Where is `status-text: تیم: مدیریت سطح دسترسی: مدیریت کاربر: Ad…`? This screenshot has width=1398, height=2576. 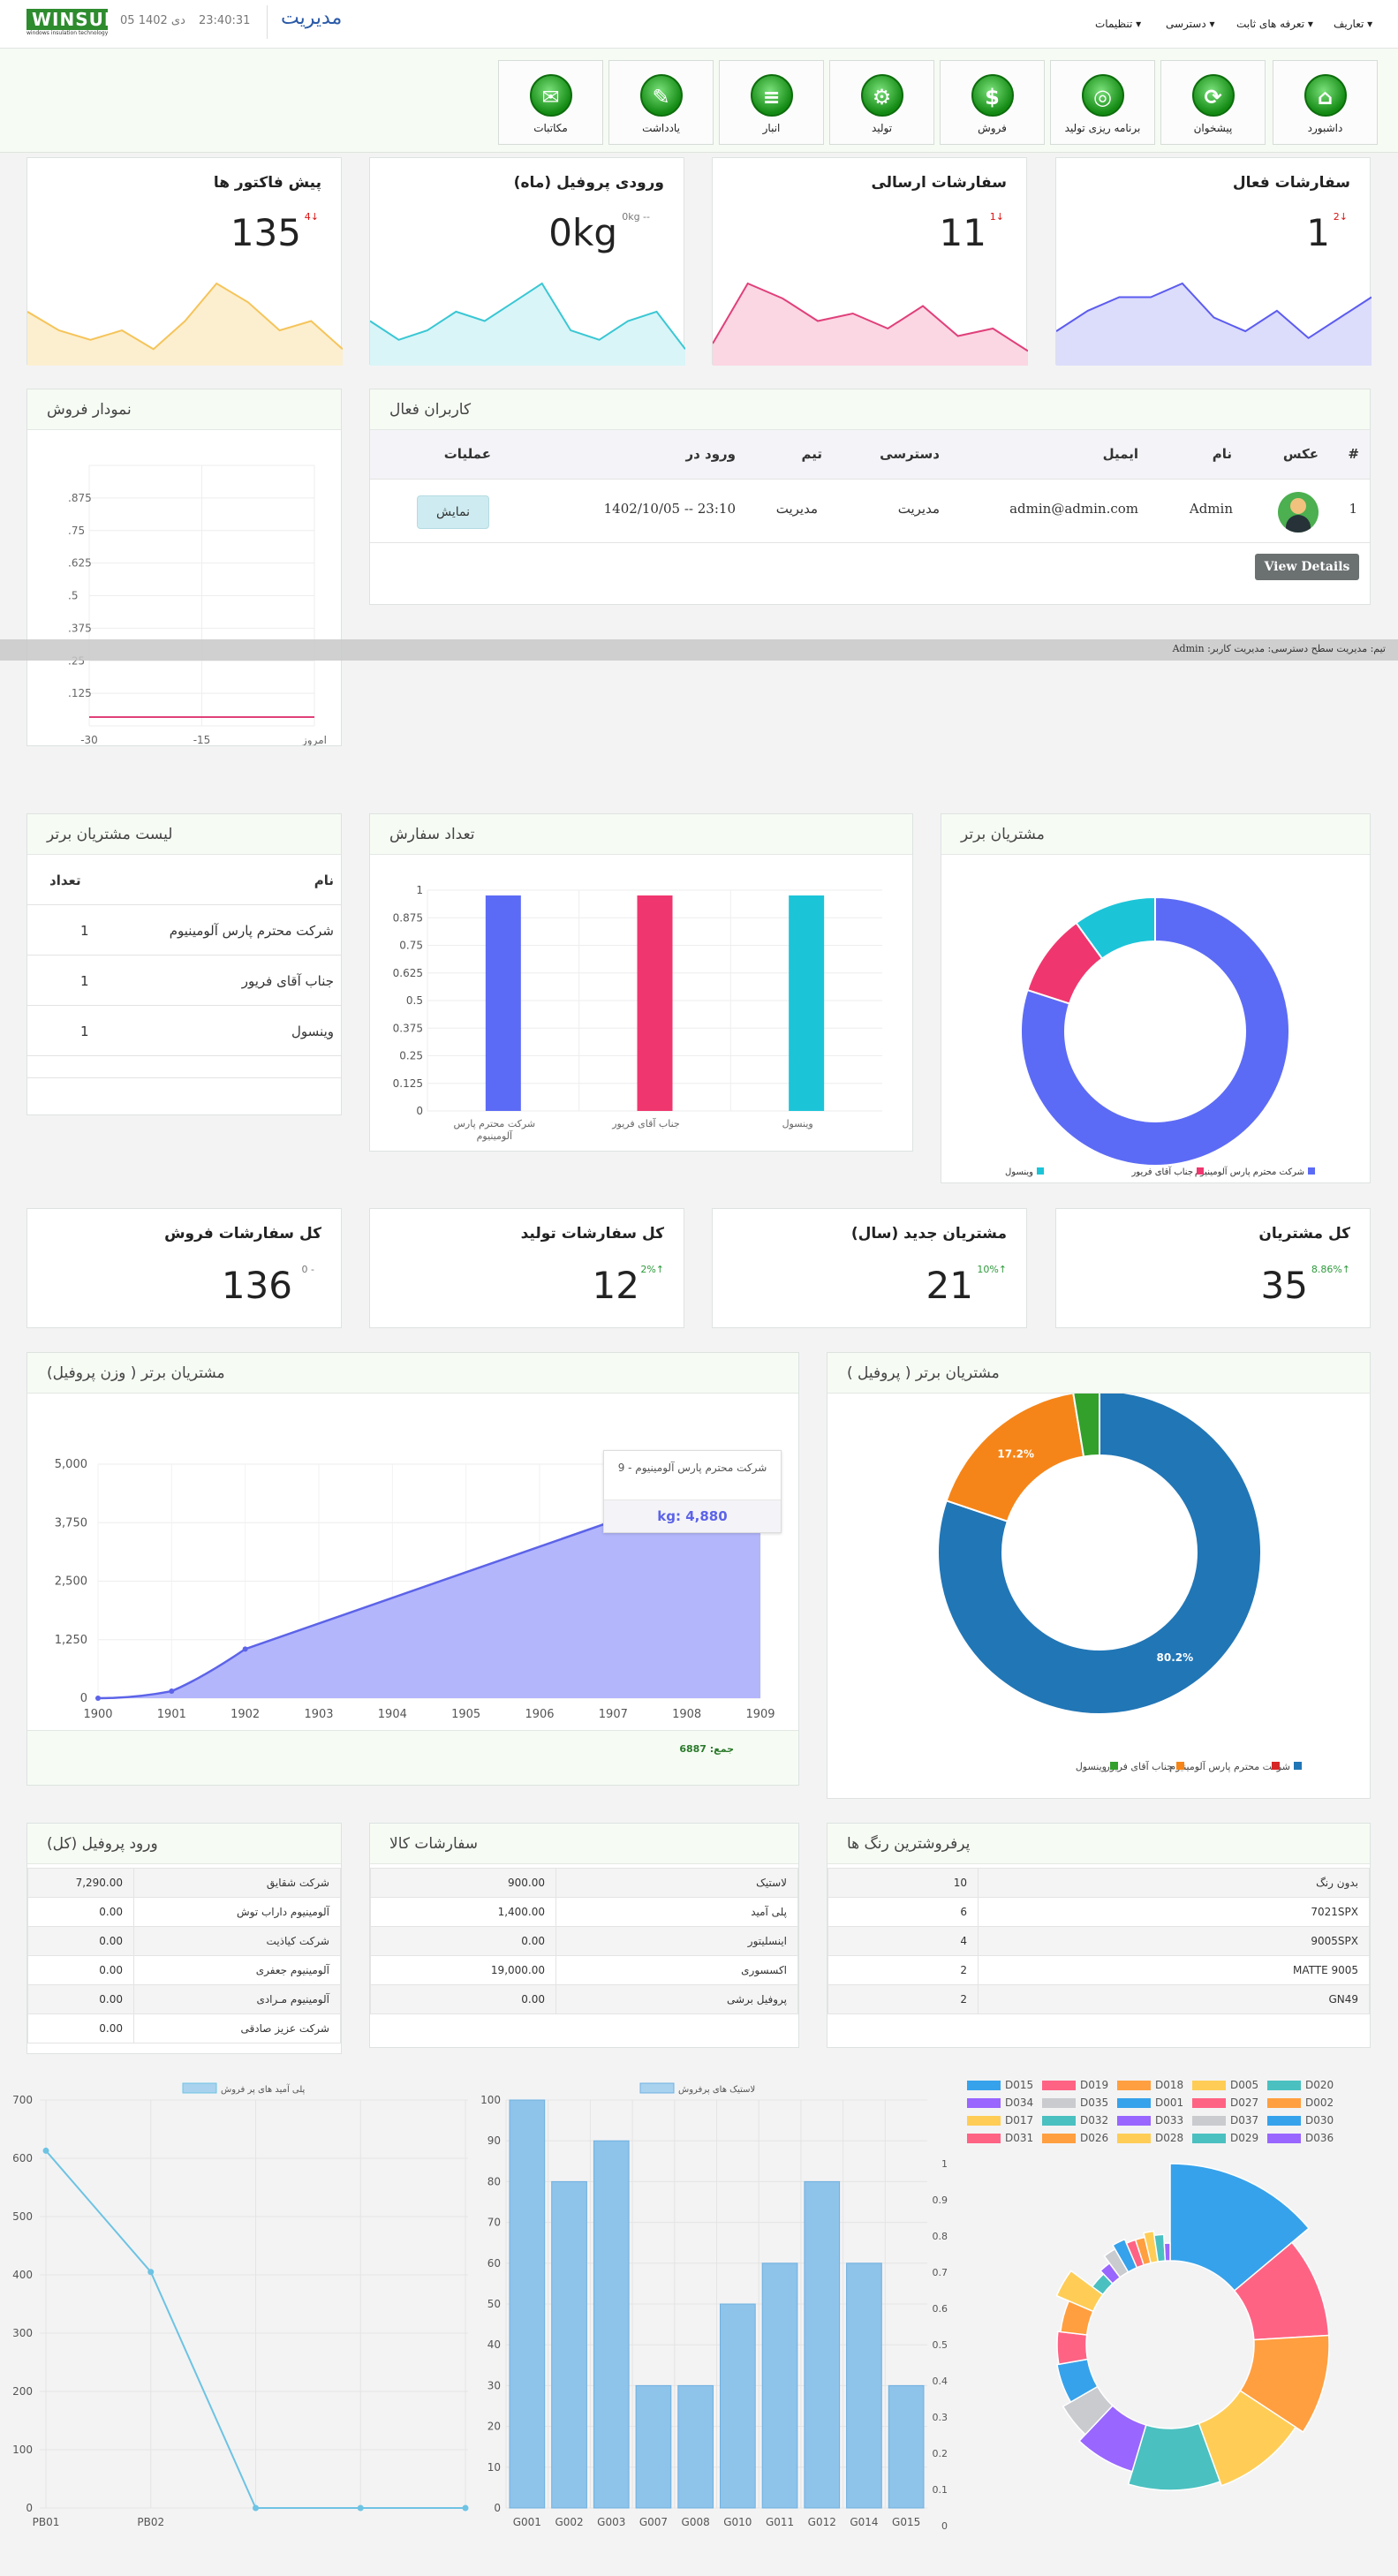 status-text: تیم: مدیریت سطح دسترسی: مدیریت کاربر: Ad… is located at coordinates (1279, 648).